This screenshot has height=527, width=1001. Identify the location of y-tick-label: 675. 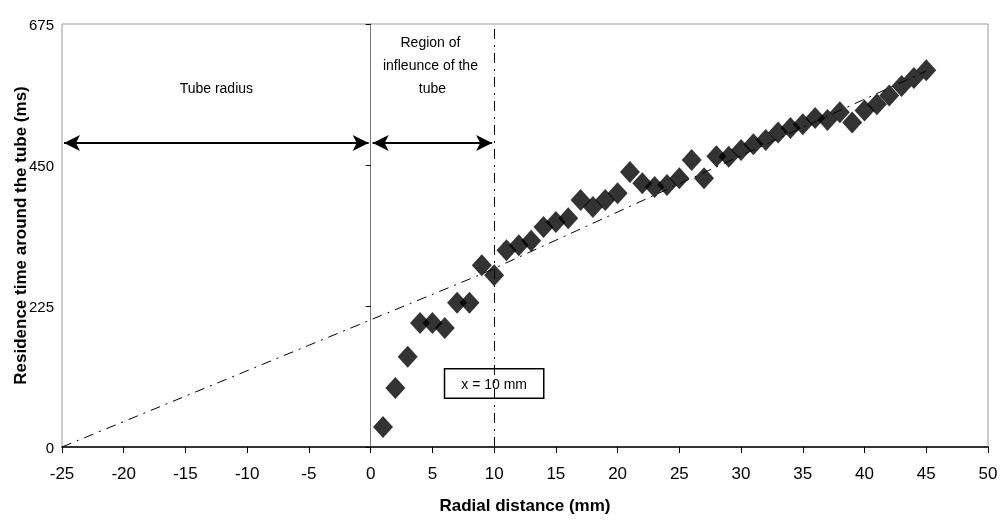
(41, 24).